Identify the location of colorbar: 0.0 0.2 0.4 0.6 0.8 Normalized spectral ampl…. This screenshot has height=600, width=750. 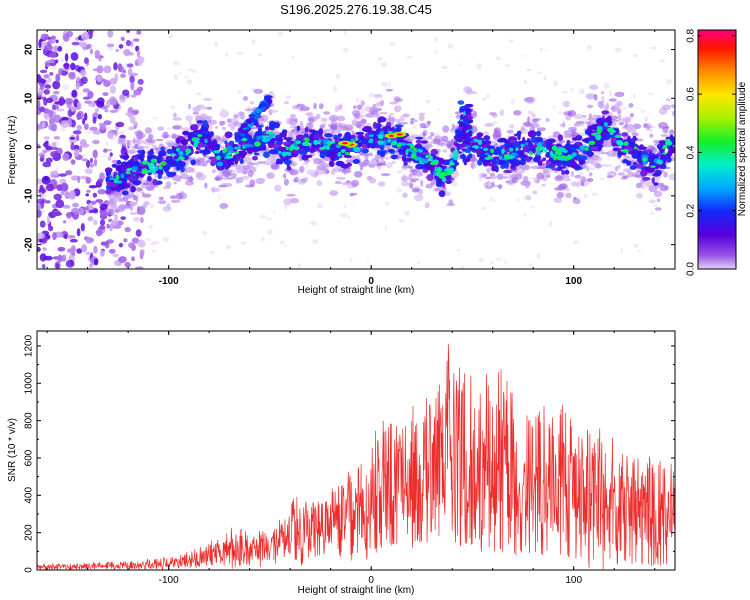
(717, 152).